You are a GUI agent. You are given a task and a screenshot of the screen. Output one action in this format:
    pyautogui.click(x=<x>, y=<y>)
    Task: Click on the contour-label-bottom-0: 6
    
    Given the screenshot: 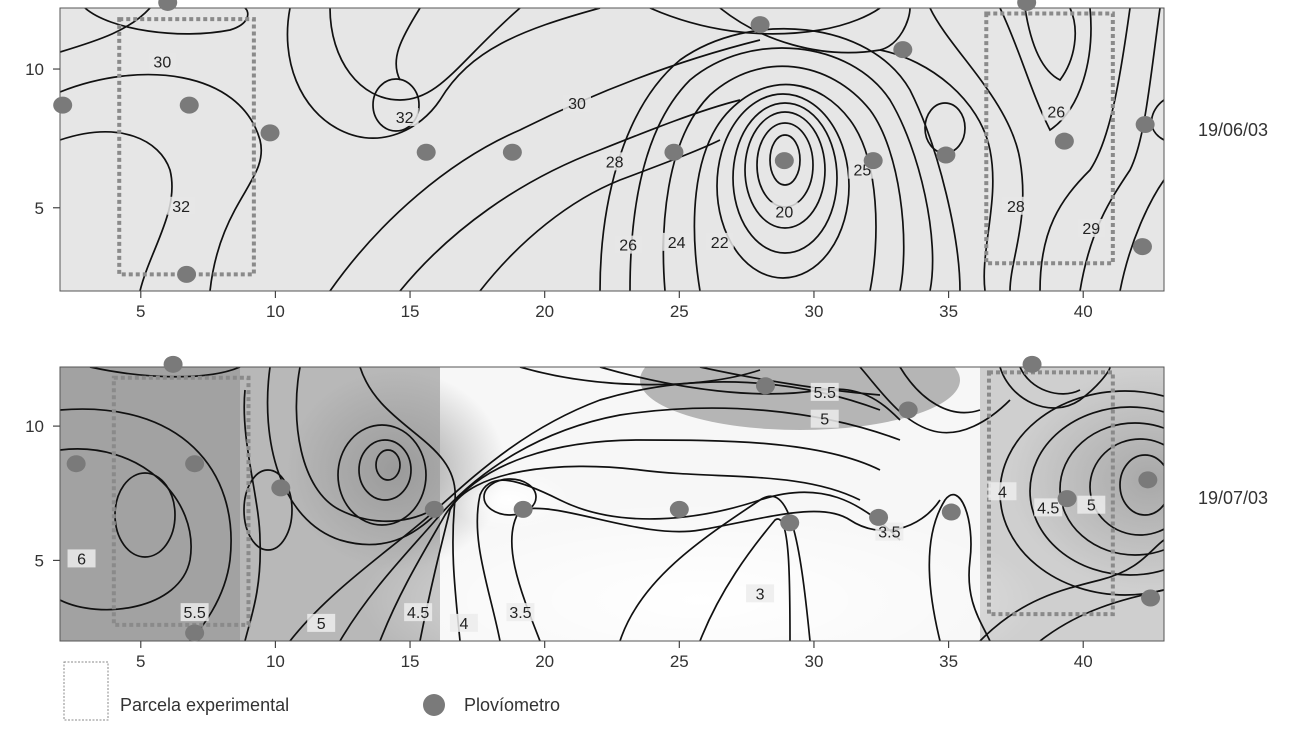 What is the action you would take?
    pyautogui.click(x=81, y=559)
    